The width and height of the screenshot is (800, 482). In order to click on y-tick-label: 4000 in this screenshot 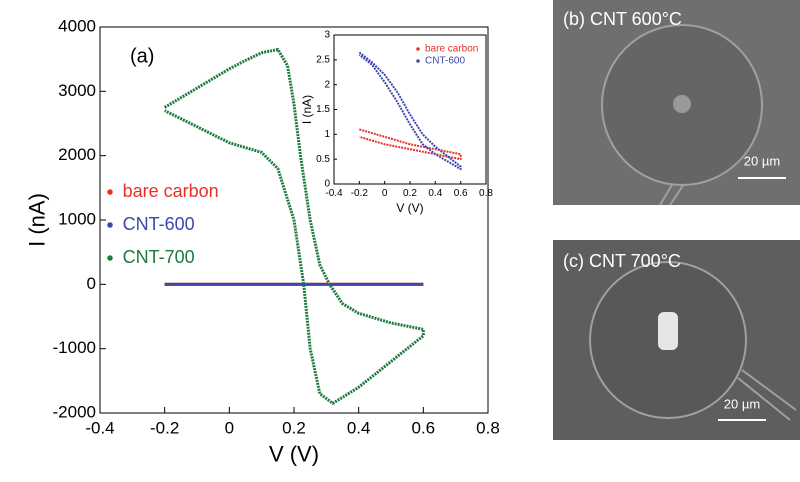, I will do `click(77, 25)`.